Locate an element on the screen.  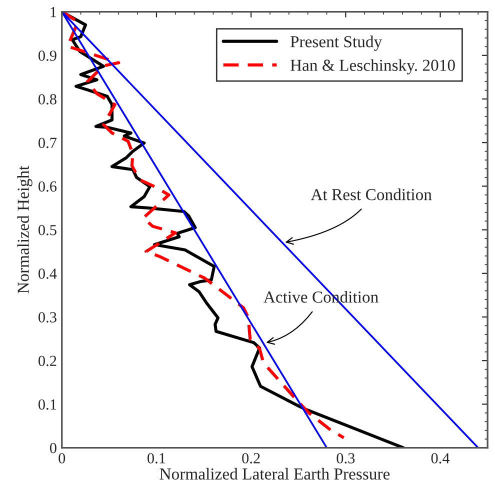
x-tick-label: 0.1 is located at coordinates (157, 458).